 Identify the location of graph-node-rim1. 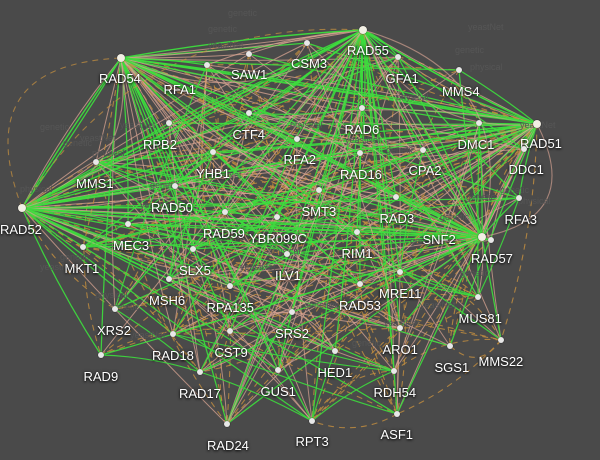
(357, 232).